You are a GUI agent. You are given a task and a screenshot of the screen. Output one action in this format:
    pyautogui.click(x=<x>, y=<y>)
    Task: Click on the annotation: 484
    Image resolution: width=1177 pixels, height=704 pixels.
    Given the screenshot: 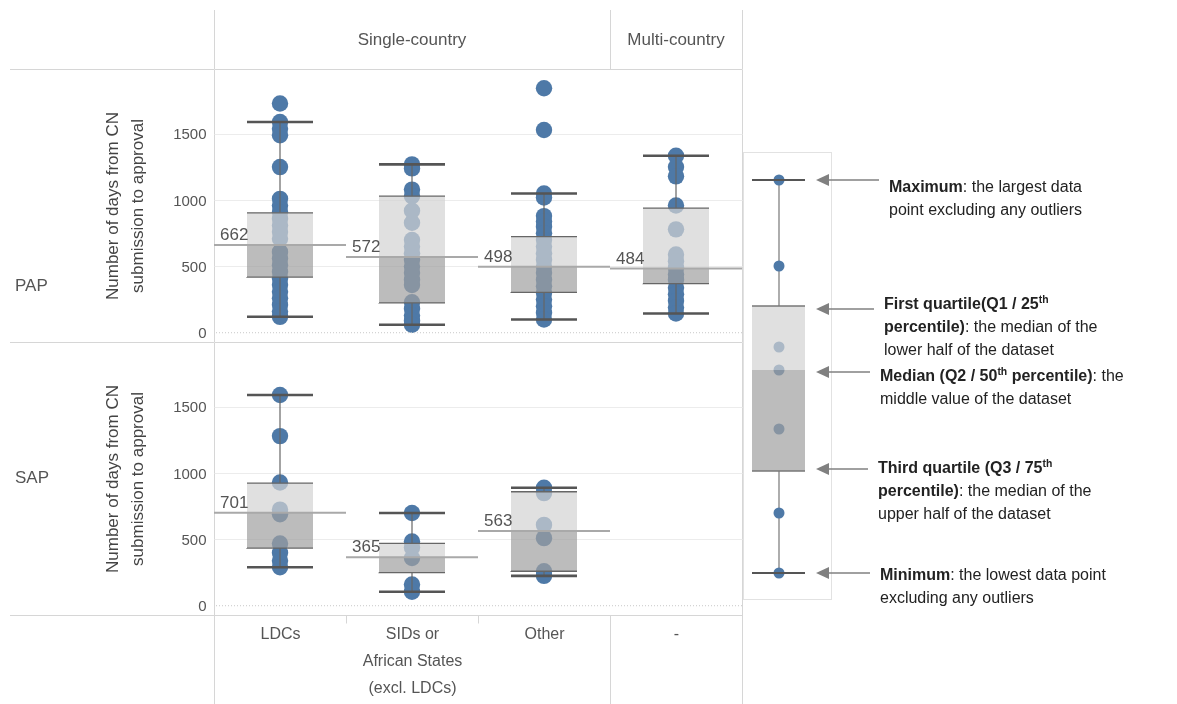 What is the action you would take?
    pyautogui.click(x=630, y=258)
    